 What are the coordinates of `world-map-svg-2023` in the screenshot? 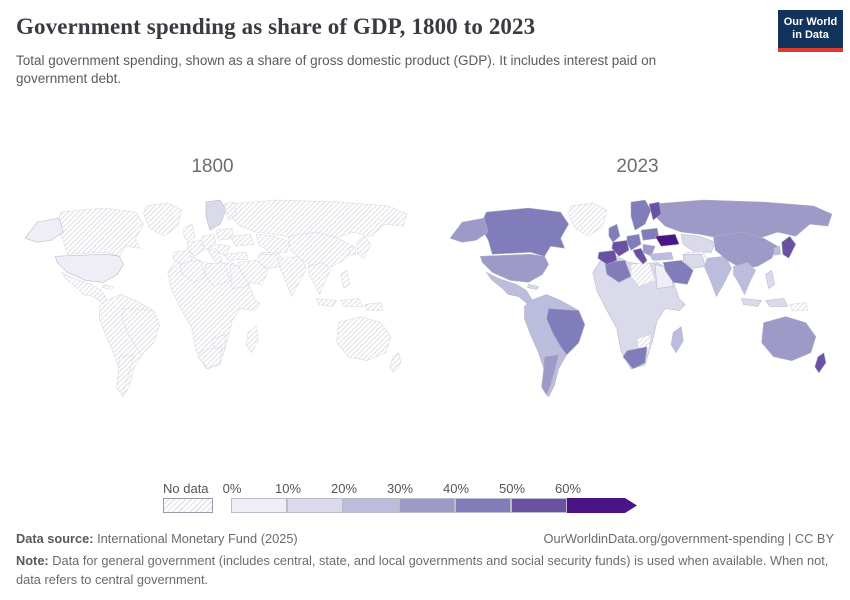 It's located at (640, 298).